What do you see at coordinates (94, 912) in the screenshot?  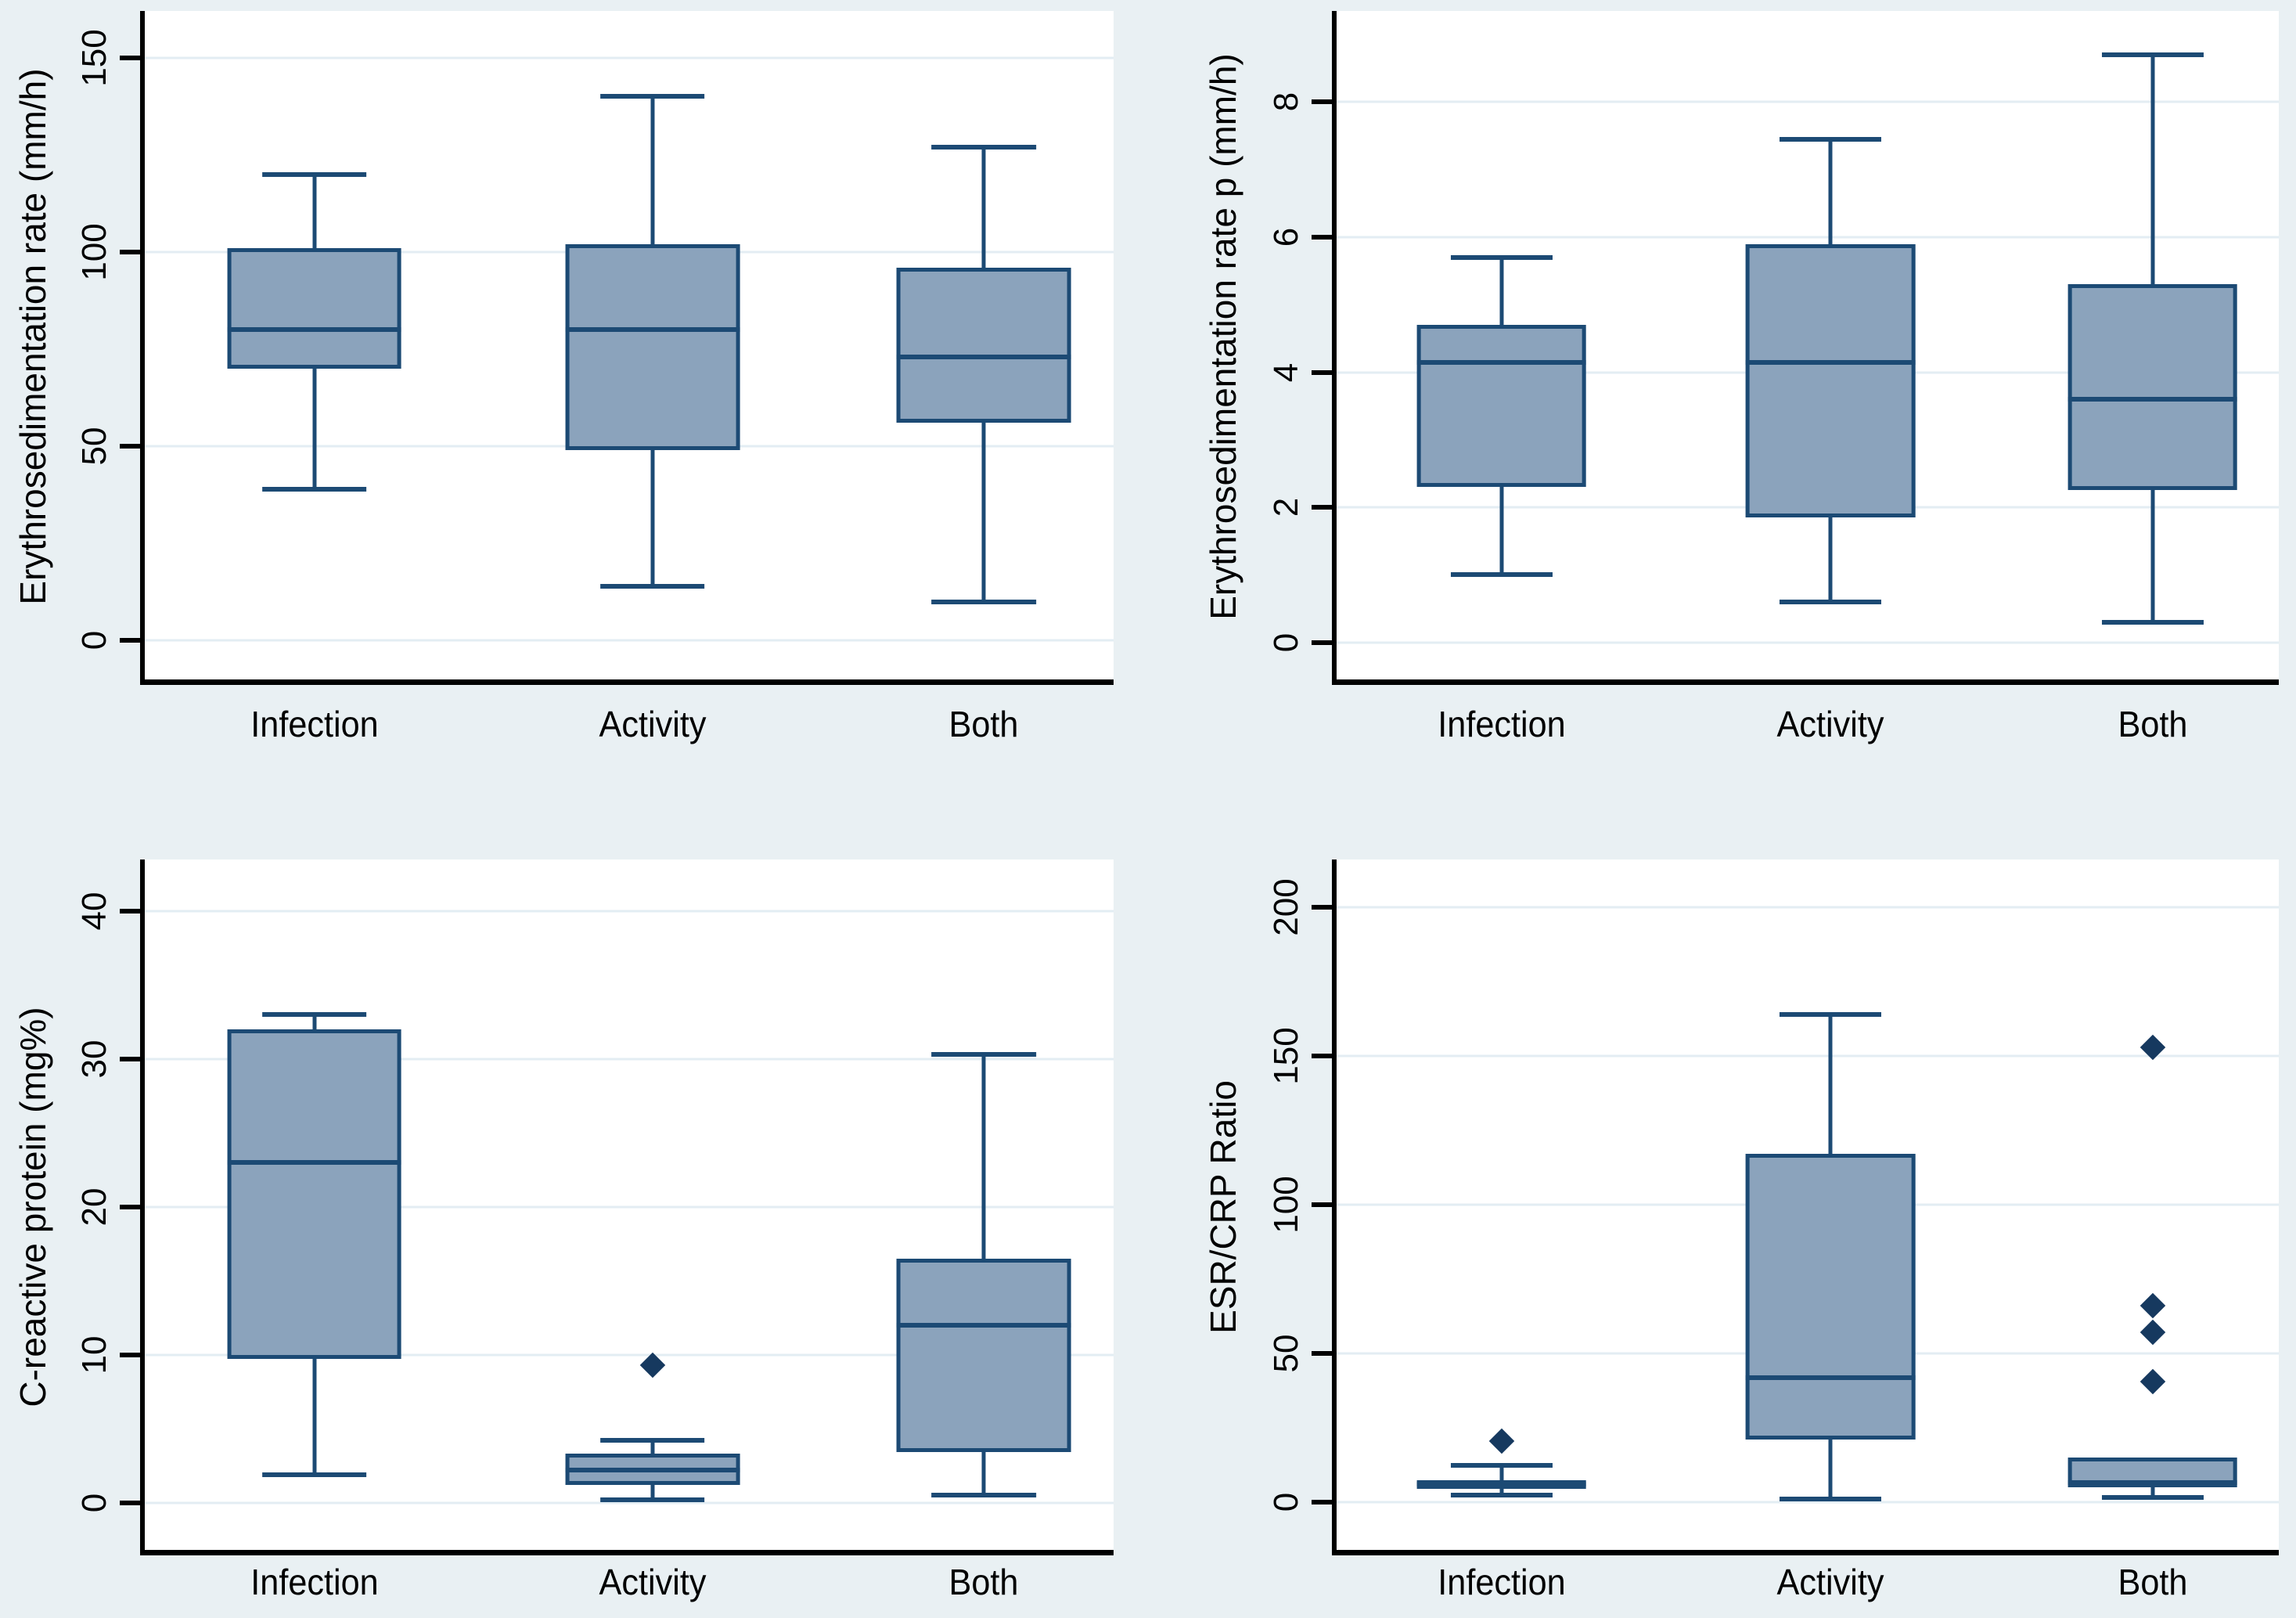 I see `y-tick-label: 40` at bounding box center [94, 912].